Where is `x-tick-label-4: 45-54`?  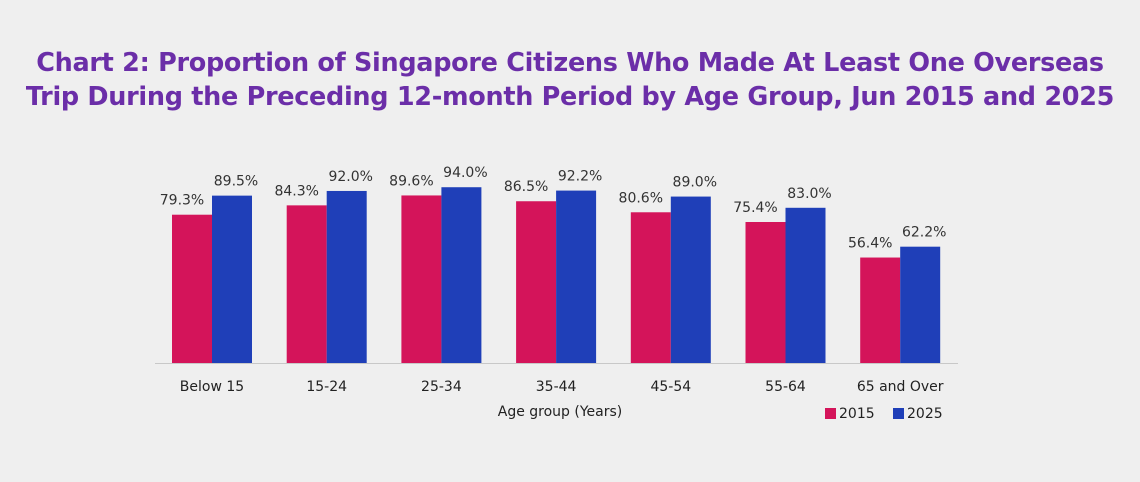
x-tick-label-4: 45-54 is located at coordinates (670, 387).